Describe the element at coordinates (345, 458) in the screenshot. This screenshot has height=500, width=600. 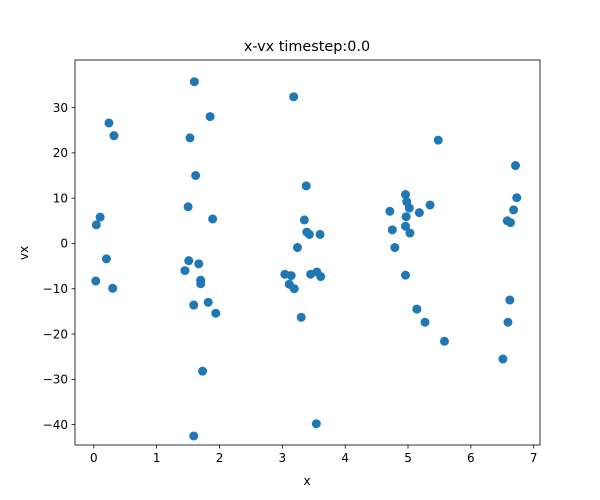
I see `x-tick-label: 4` at that location.